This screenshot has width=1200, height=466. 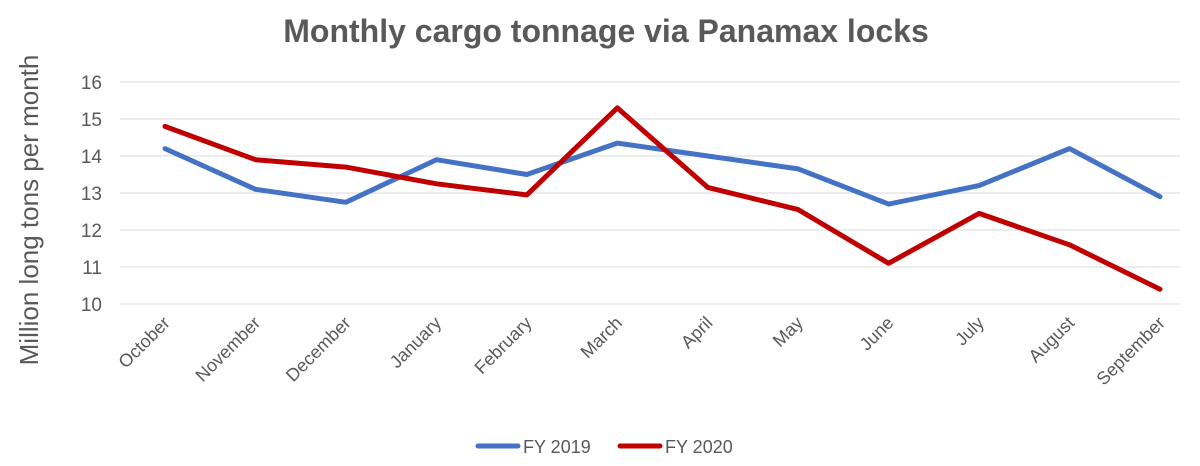 I want to click on y-axis-ticks: 10 11 12 13 14 15 16, so click(x=92, y=194).